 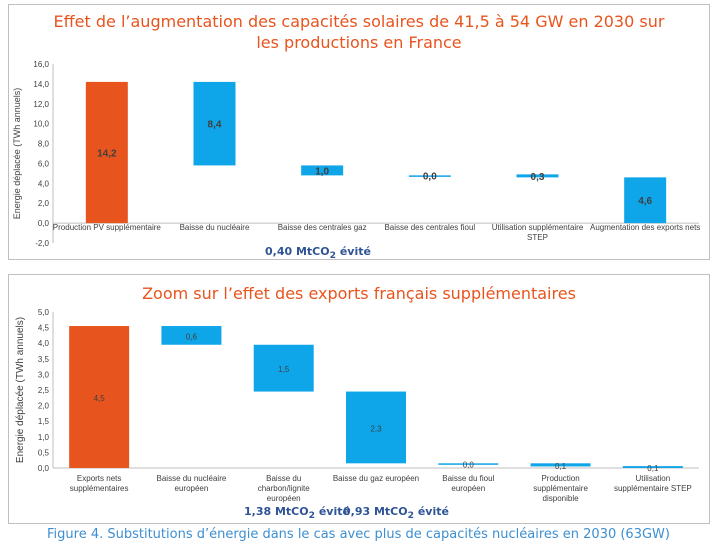 What do you see at coordinates (560, 488) in the screenshot?
I see `x-category-label: supplémentaire` at bounding box center [560, 488].